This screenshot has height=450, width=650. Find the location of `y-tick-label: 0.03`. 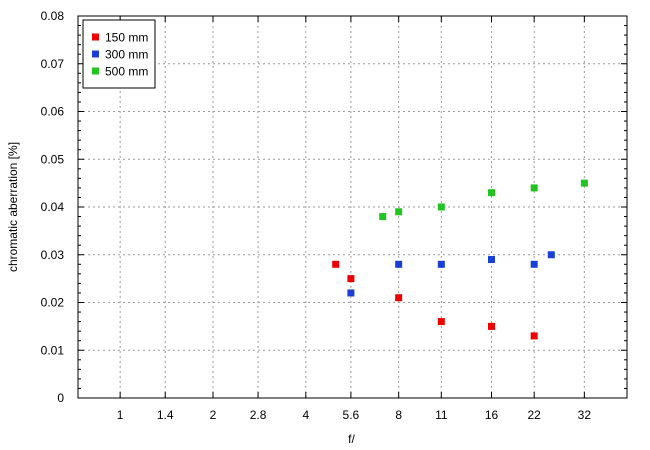

y-tick-label: 0.03 is located at coordinates (53, 255).